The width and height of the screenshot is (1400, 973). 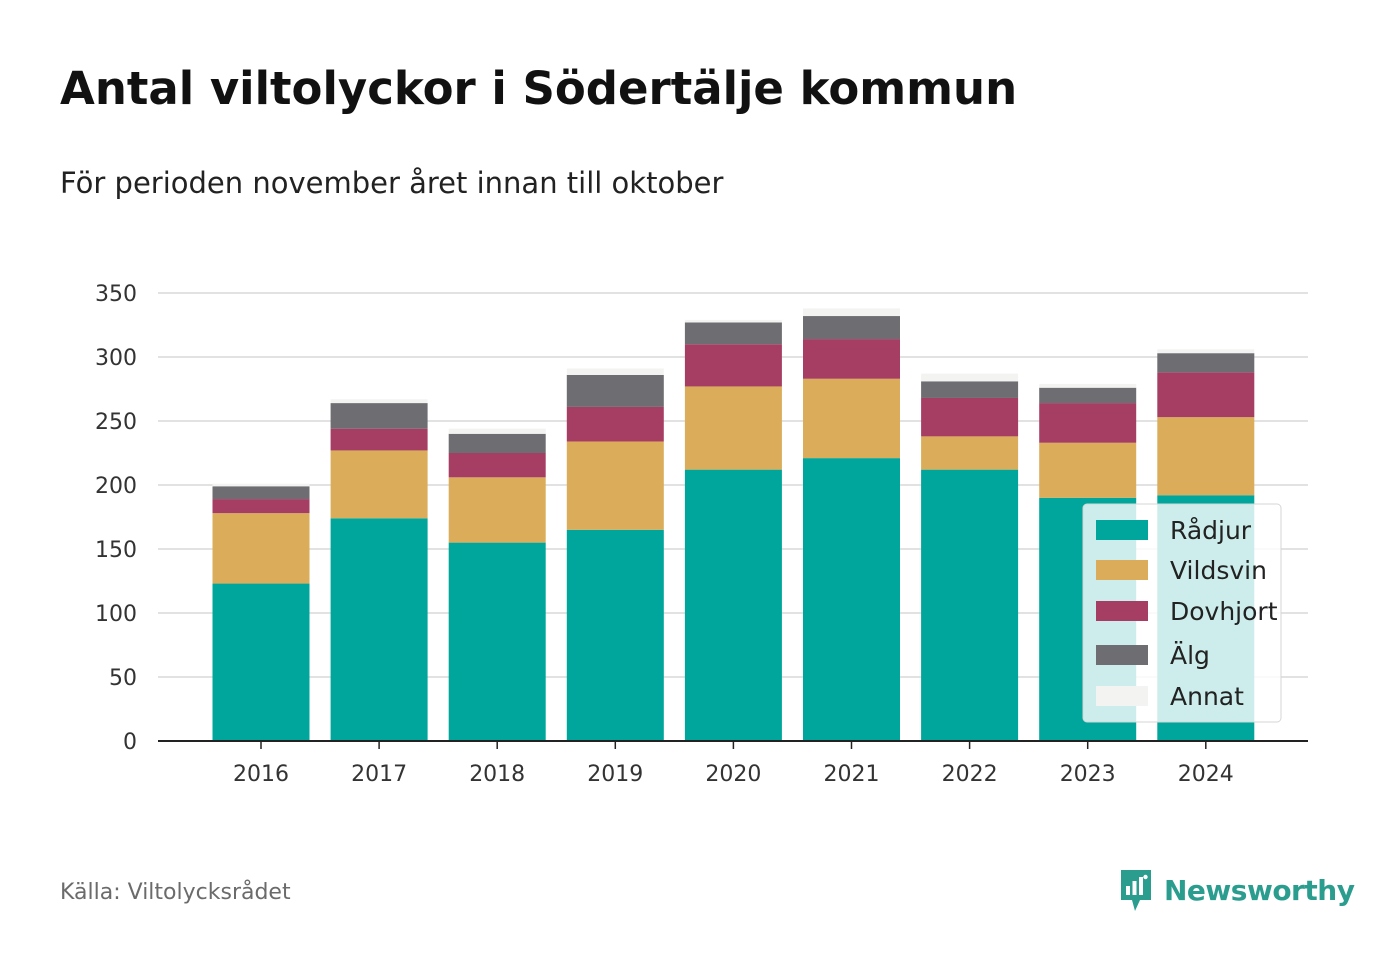 I want to click on legend-swatch-rådjur, so click(x=1122, y=530).